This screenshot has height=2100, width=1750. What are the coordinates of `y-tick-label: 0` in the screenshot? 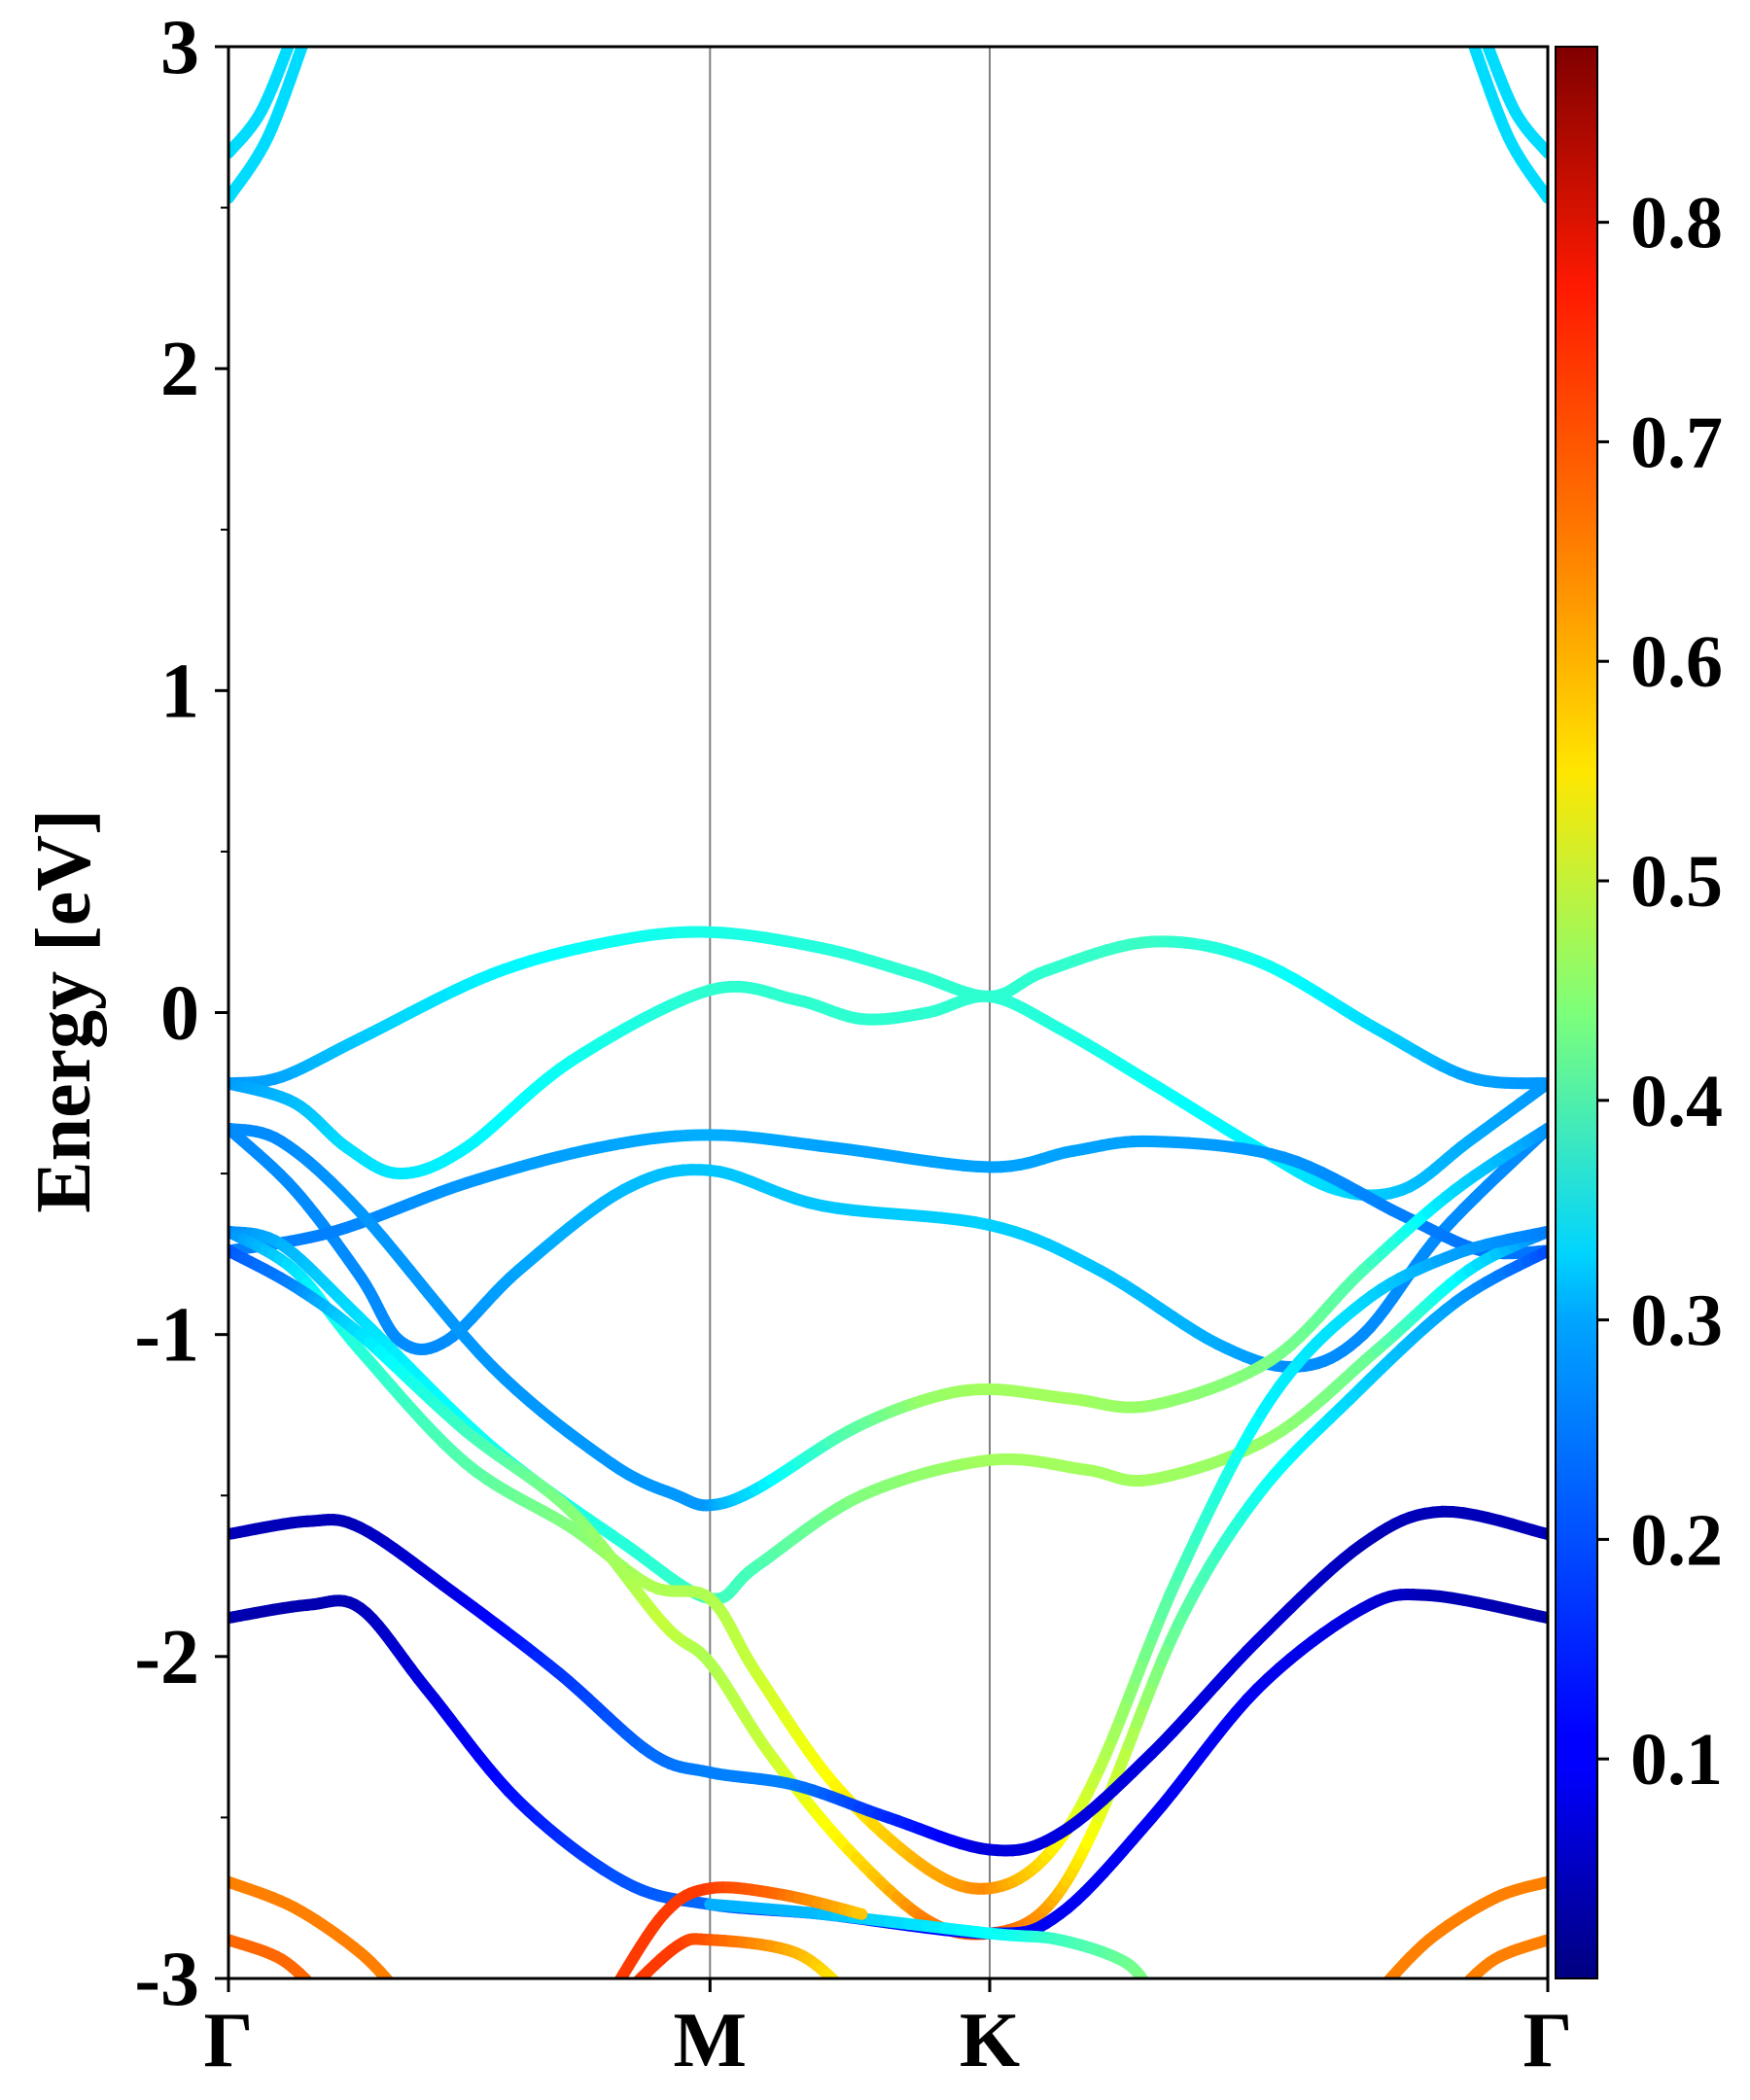 It's located at (179, 1014).